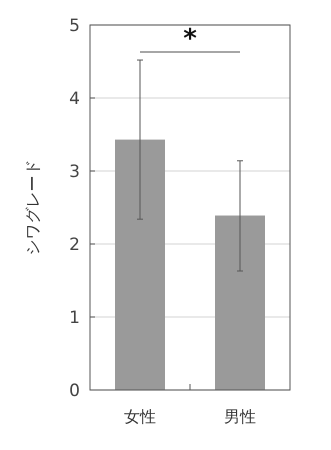 The height and width of the screenshot is (450, 331). What do you see at coordinates (140, 416) in the screenshot?
I see `x-tick-label: 女性` at bounding box center [140, 416].